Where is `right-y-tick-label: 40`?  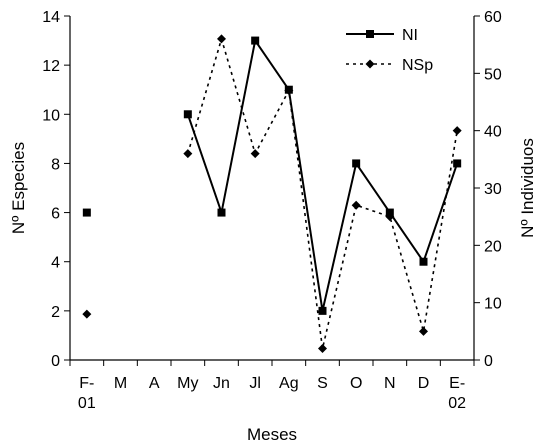 right-y-tick-label: 40 is located at coordinates (493, 132).